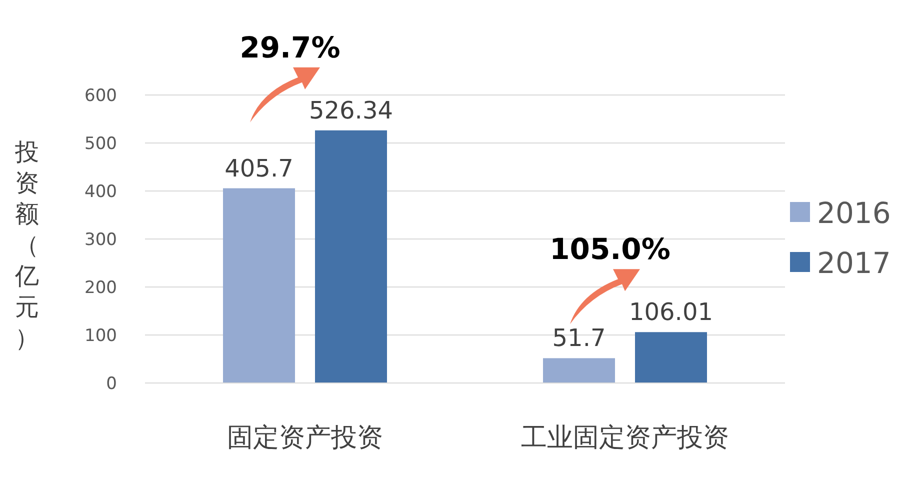  What do you see at coordinates (100, 96) in the screenshot?
I see `y-tick-label: 600` at bounding box center [100, 96].